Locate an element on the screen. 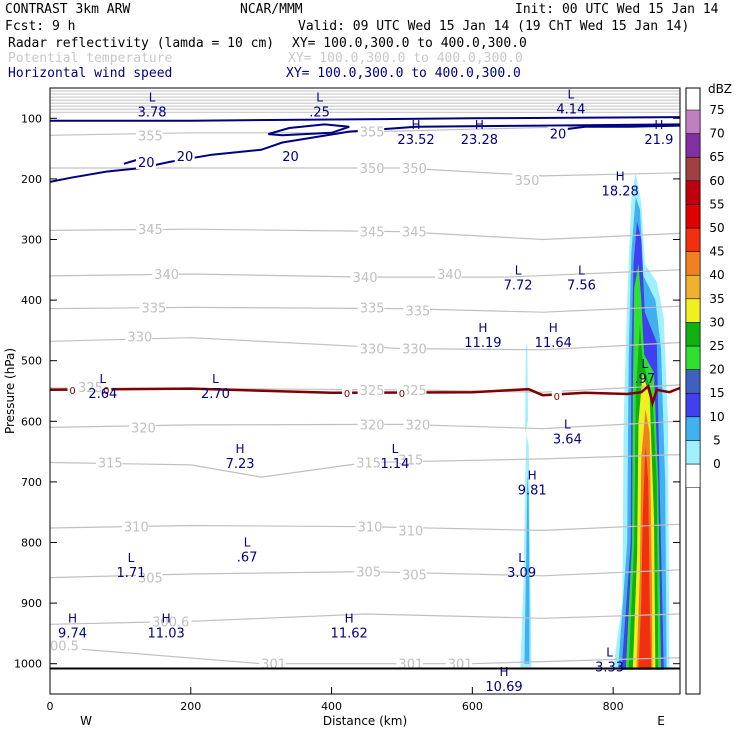 This screenshot has width=740, height=740. freezing-level-line is located at coordinates (365, 395).